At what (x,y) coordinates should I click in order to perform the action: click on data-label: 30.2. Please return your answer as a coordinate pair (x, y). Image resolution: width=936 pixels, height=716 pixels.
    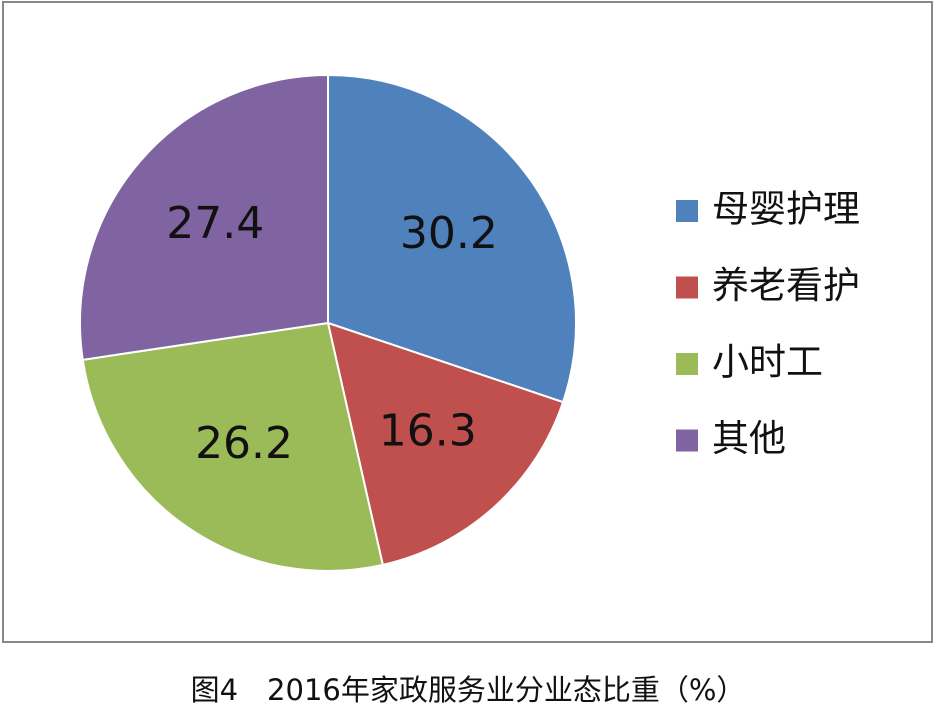
    Looking at the image, I should click on (449, 233).